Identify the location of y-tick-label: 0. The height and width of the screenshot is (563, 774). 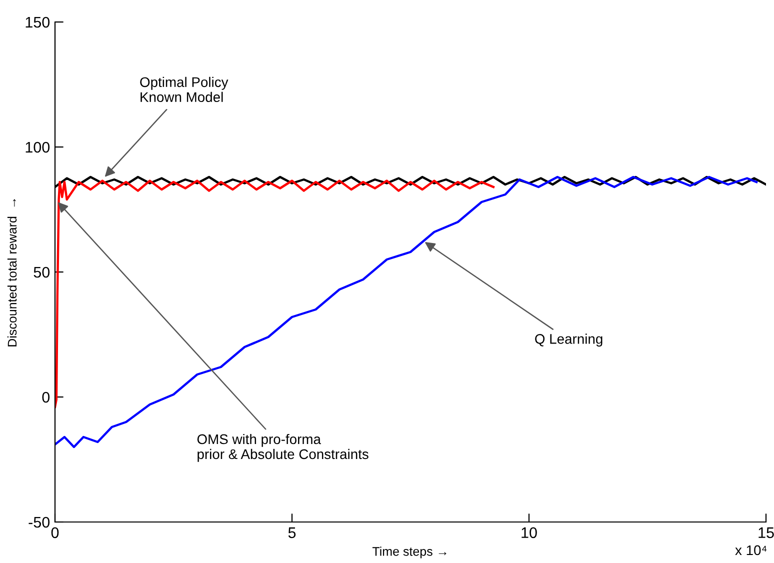
(46, 397).